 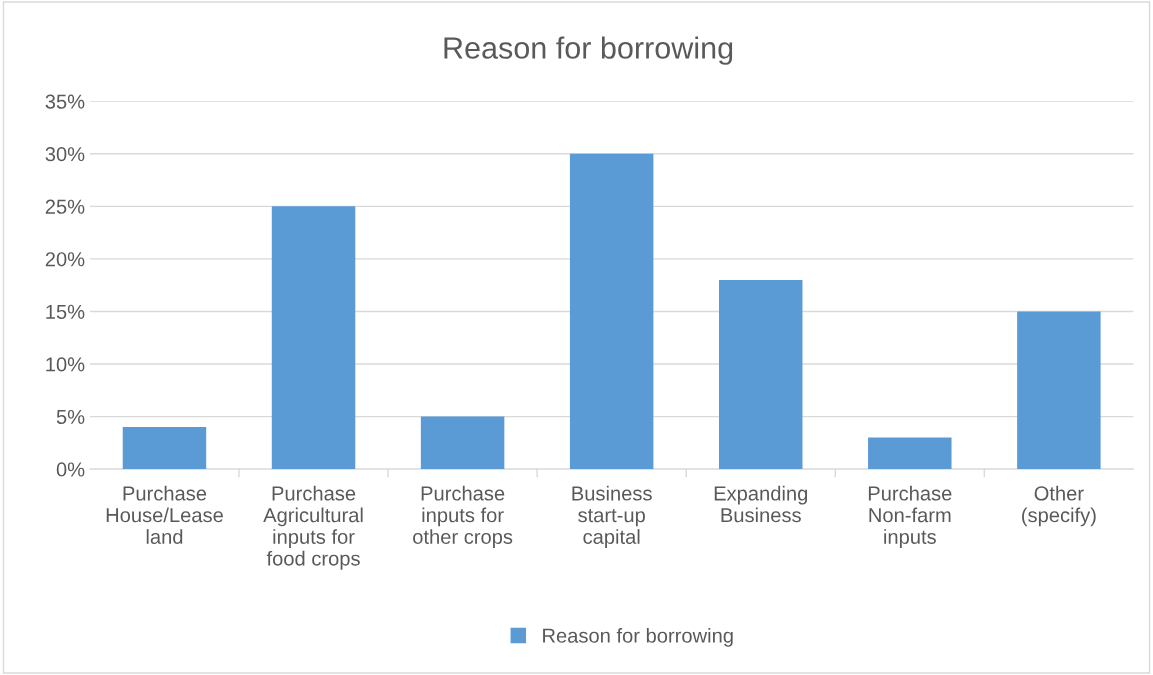 What do you see at coordinates (70, 469) in the screenshot?
I see `y-tick-label: 0%` at bounding box center [70, 469].